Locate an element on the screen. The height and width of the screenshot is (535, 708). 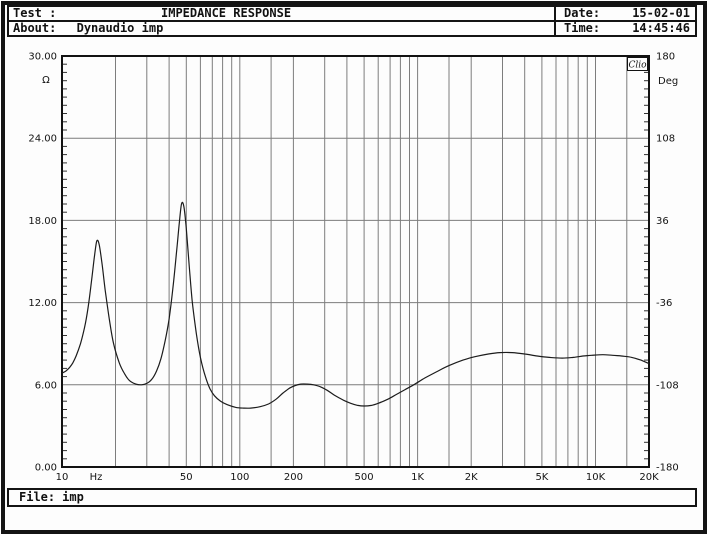
y-left-tick-label: 6.00 is located at coordinates (46, 385).